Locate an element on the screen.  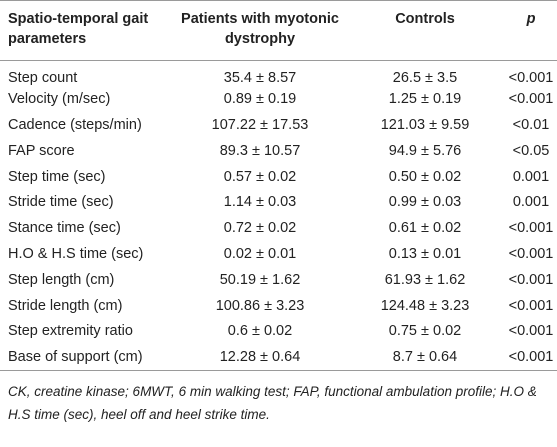
table-cell: Step count is located at coordinates (43, 78).